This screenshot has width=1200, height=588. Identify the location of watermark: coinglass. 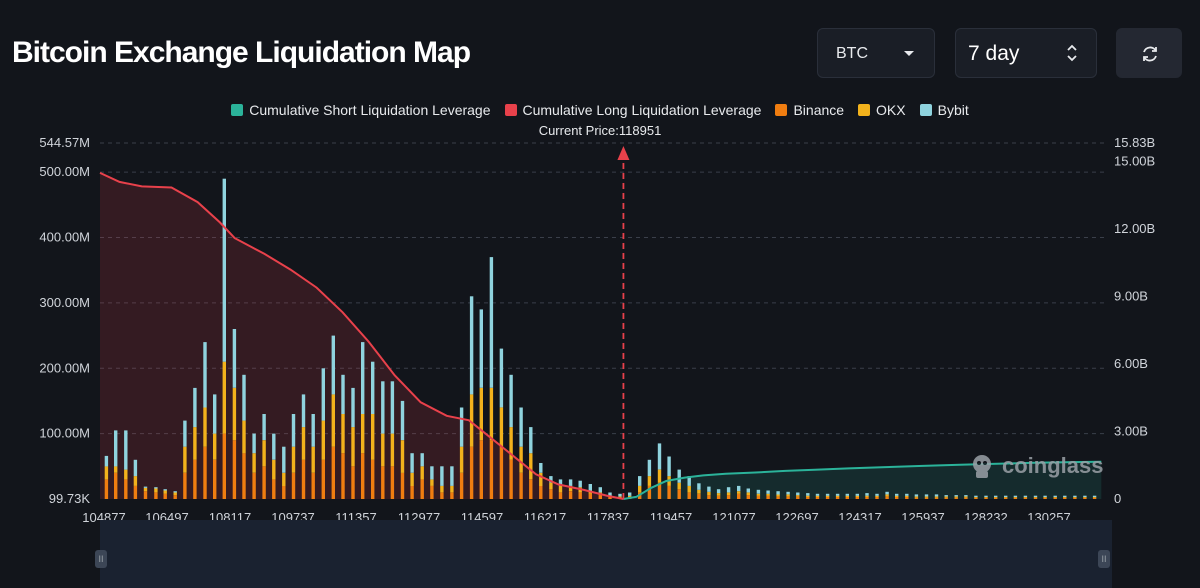
(1035, 466).